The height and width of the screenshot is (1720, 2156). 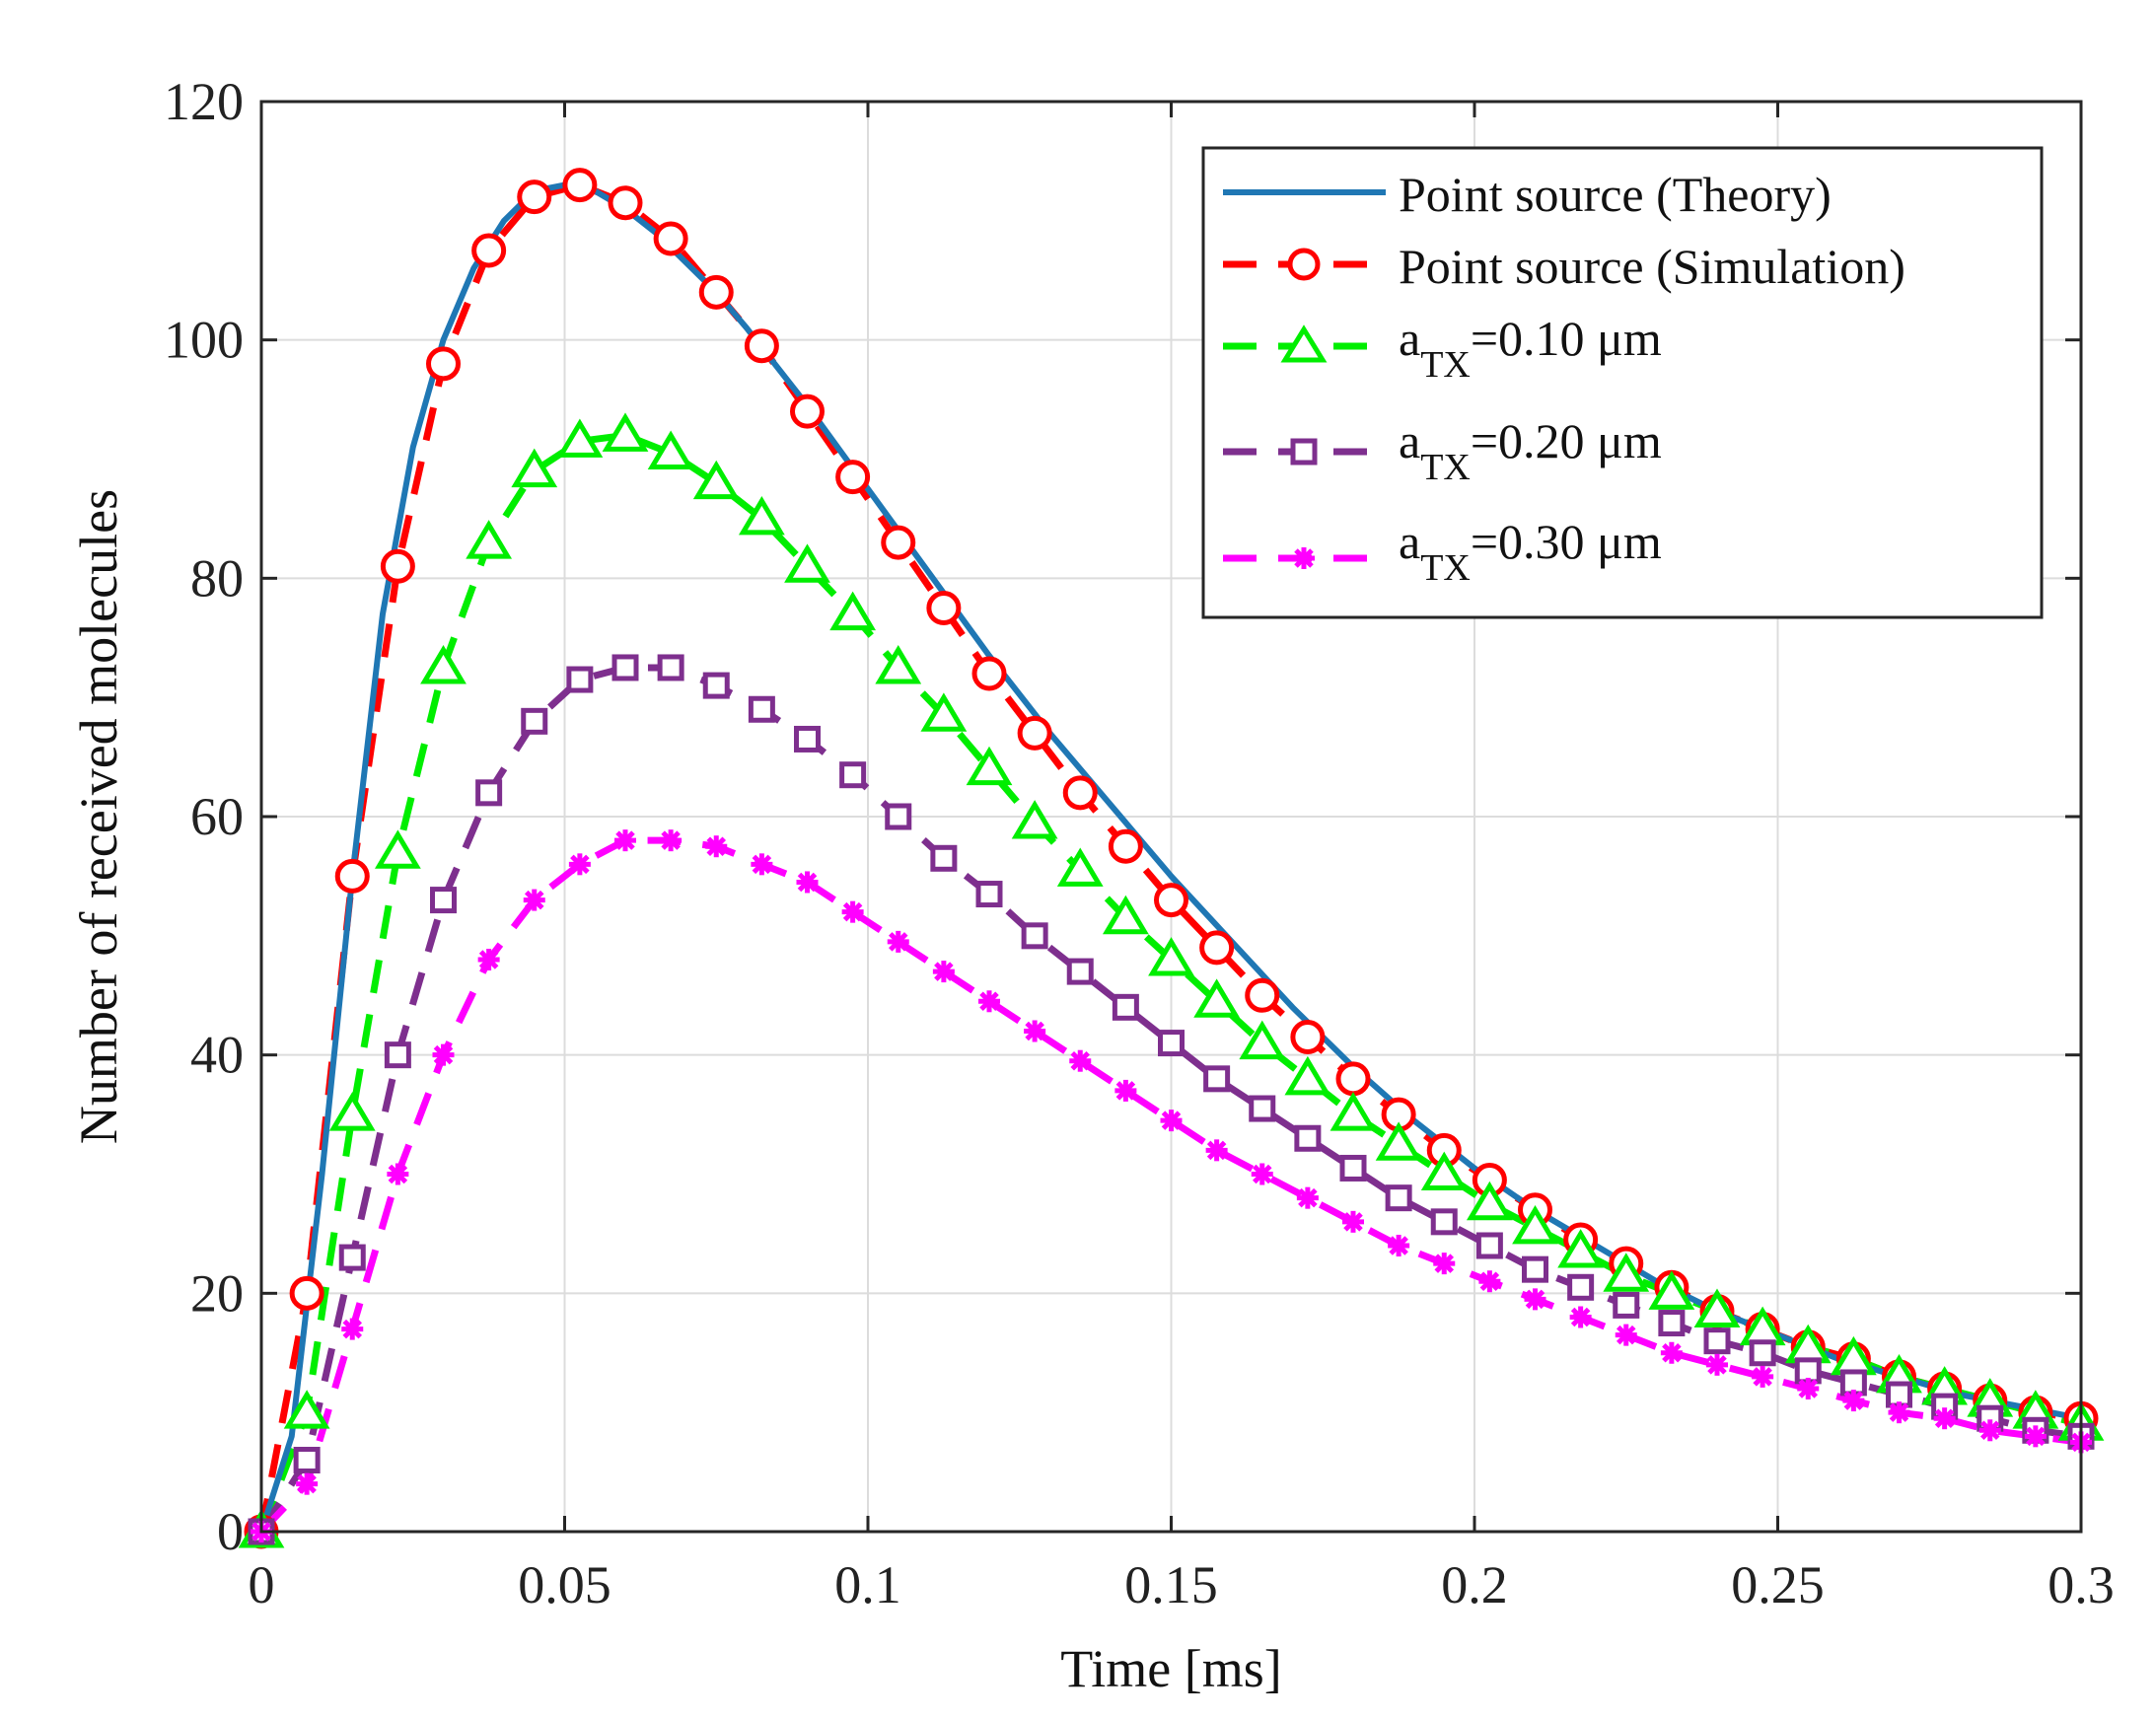 I want to click on legend-entry-atx-020: aTX=0.20 μm, so click(x=1442, y=450).